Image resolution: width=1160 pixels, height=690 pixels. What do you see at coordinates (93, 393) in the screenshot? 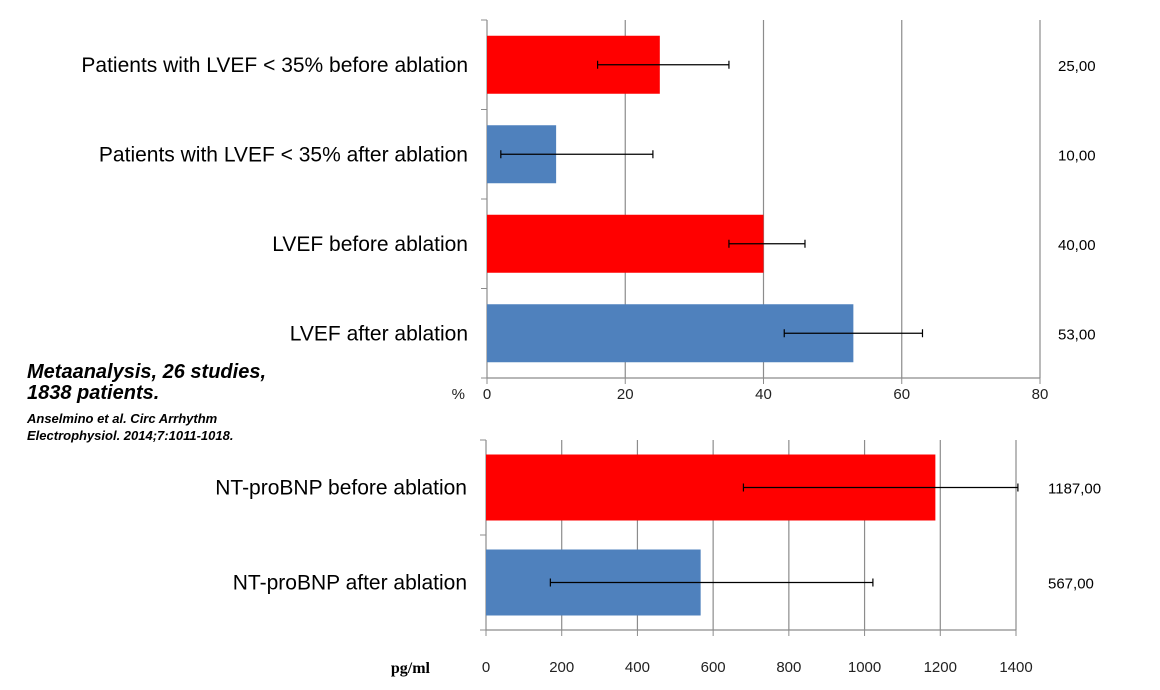
I see `note-line-2: 1838 patients.` at bounding box center [93, 393].